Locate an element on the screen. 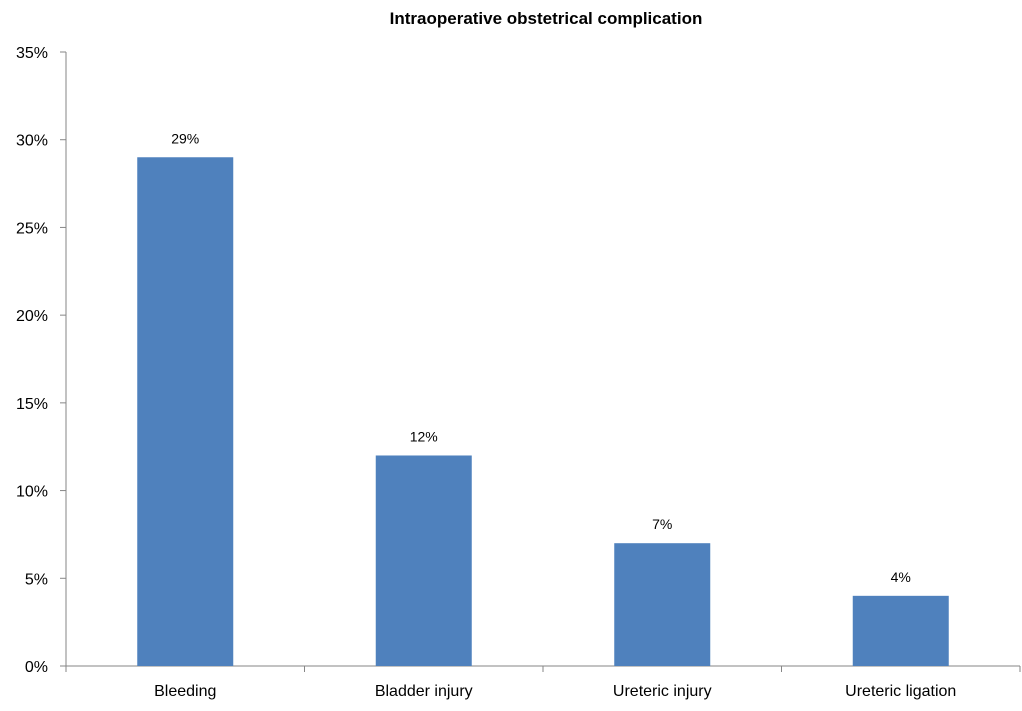 Image resolution: width=1022 pixels, height=711 pixels. y-tick-label: 35% is located at coordinates (32, 53).